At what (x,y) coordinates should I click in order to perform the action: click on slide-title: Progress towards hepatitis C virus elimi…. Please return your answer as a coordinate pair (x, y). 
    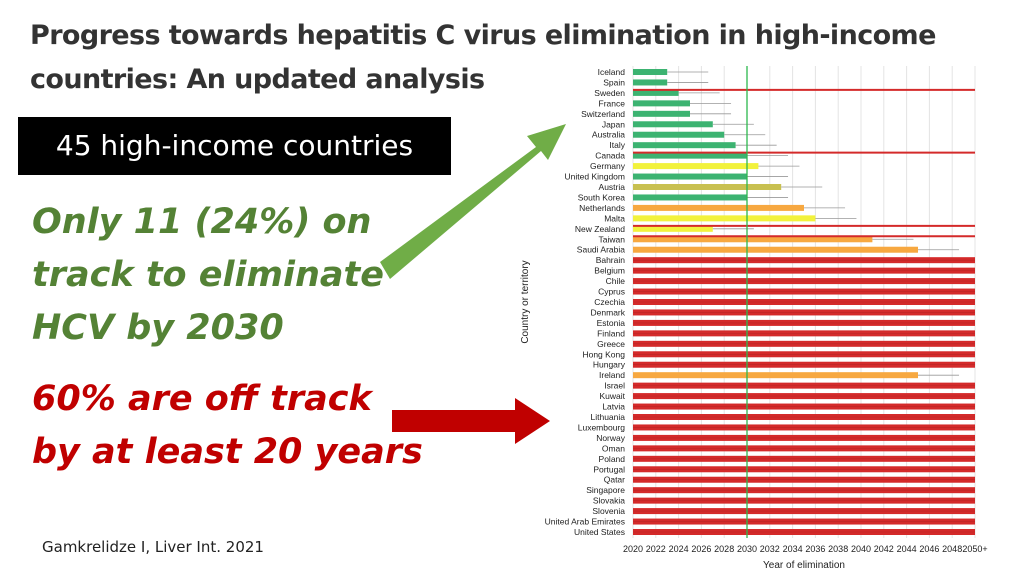
    Looking at the image, I should click on (483, 58).